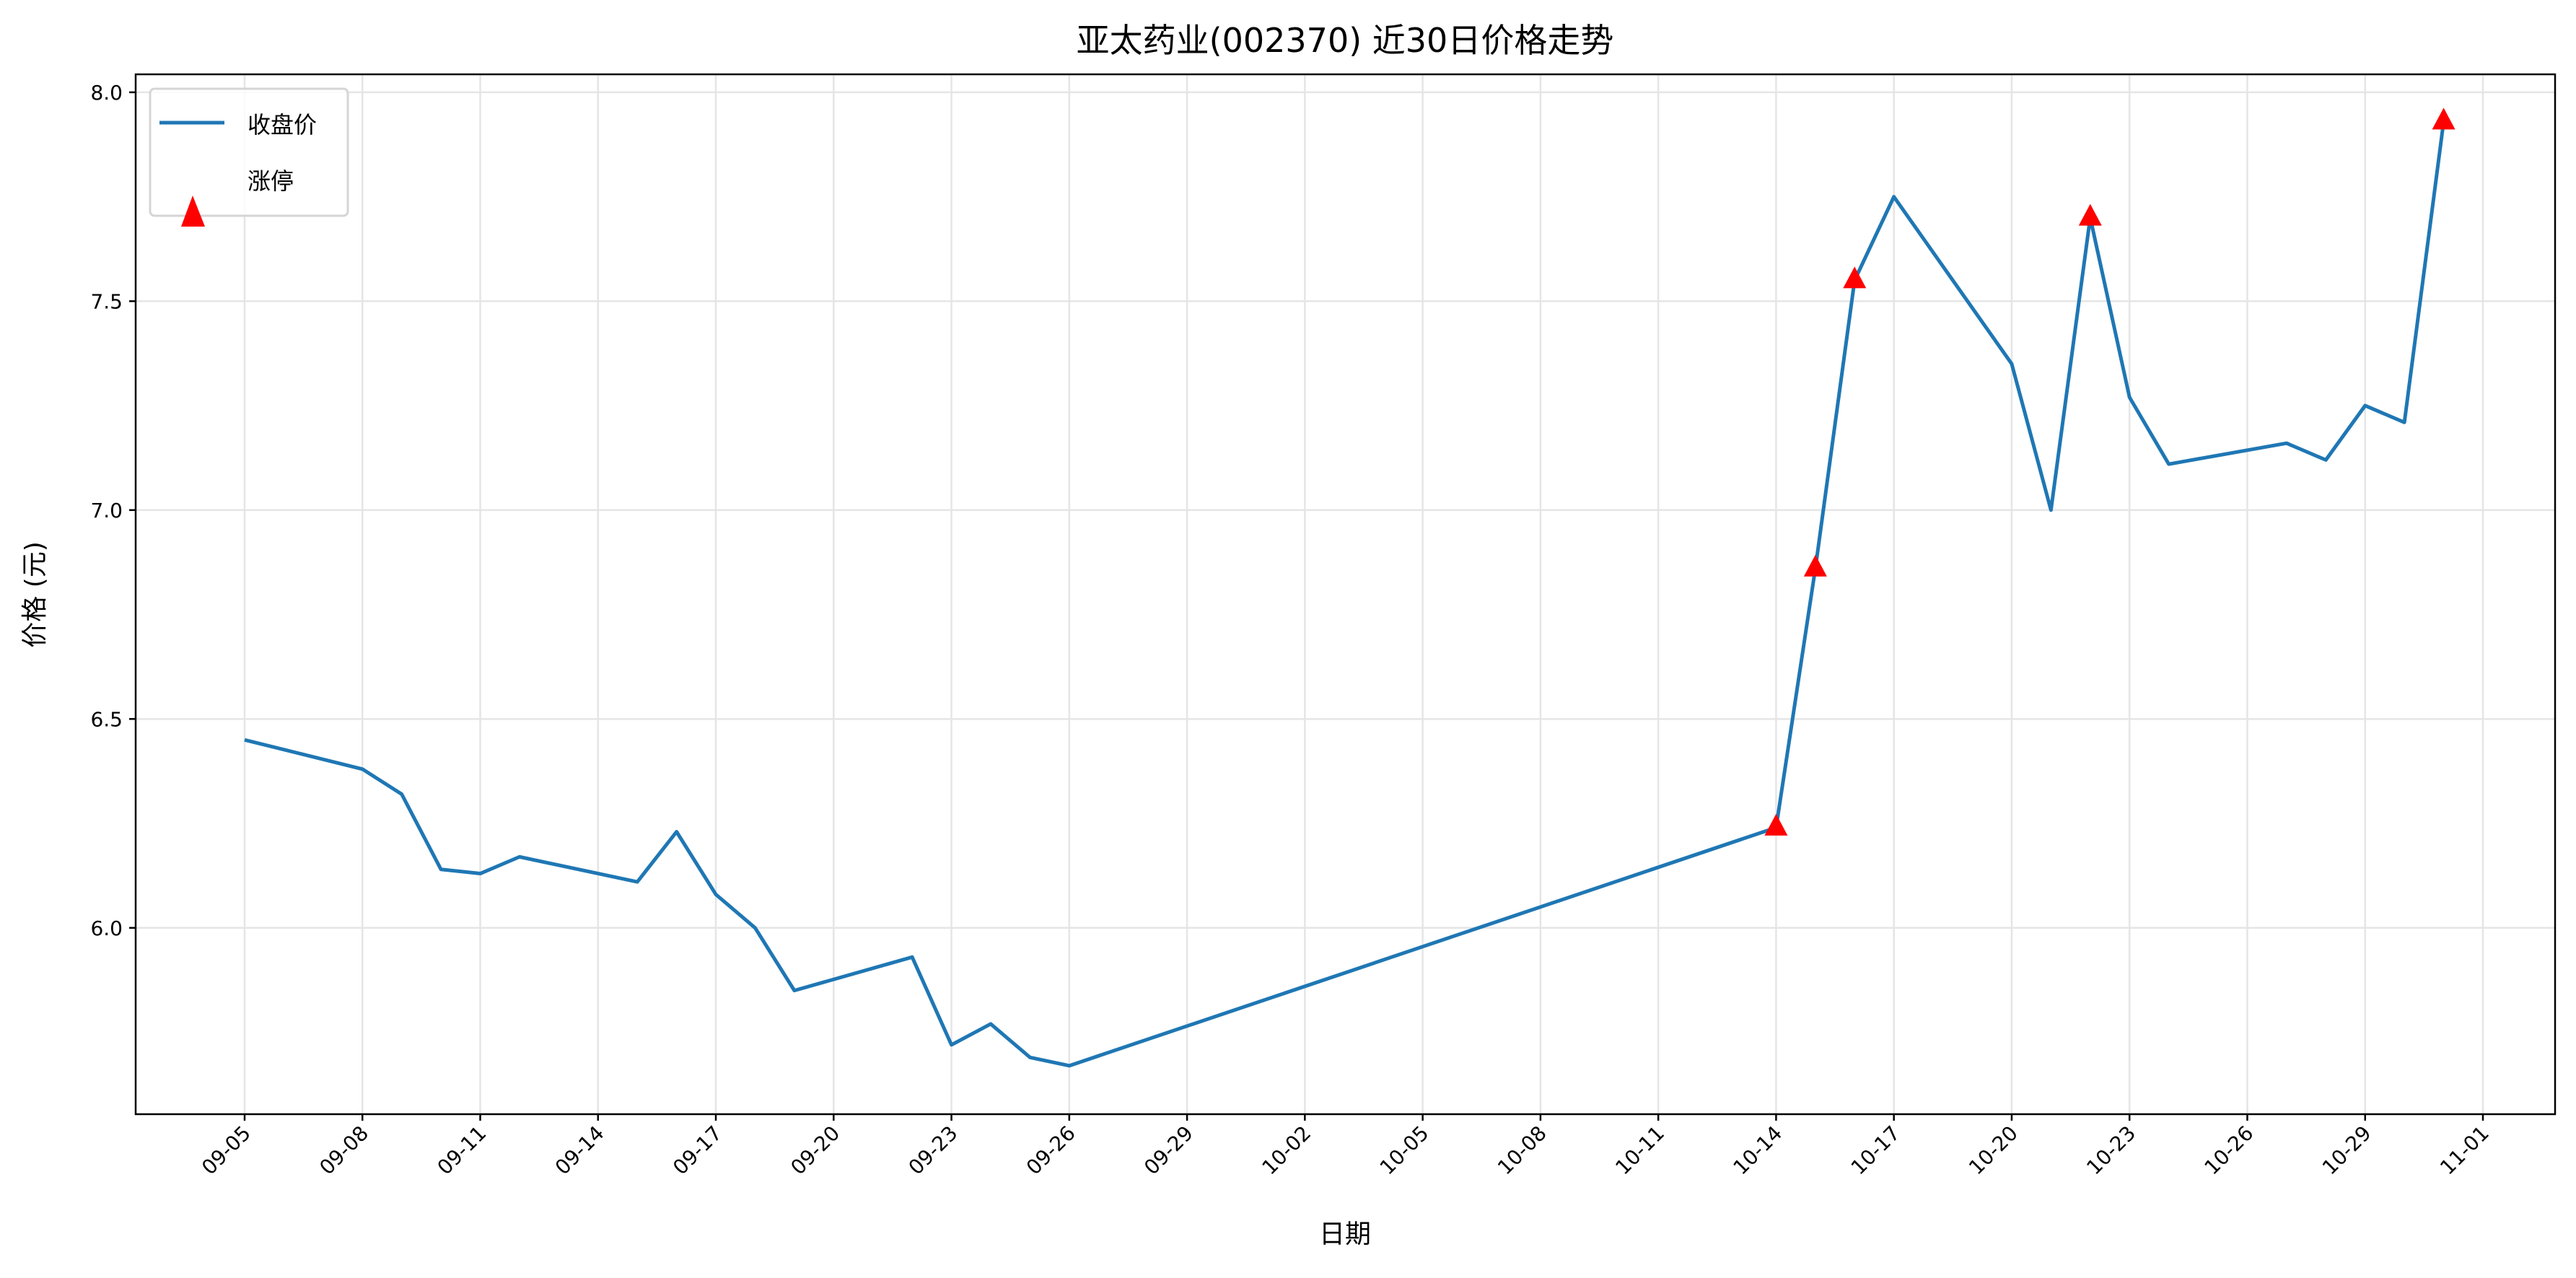 This screenshot has width=2576, height=1278. Describe the element at coordinates (580, 1150) in the screenshot. I see `x-tick-label: 09-14` at that location.